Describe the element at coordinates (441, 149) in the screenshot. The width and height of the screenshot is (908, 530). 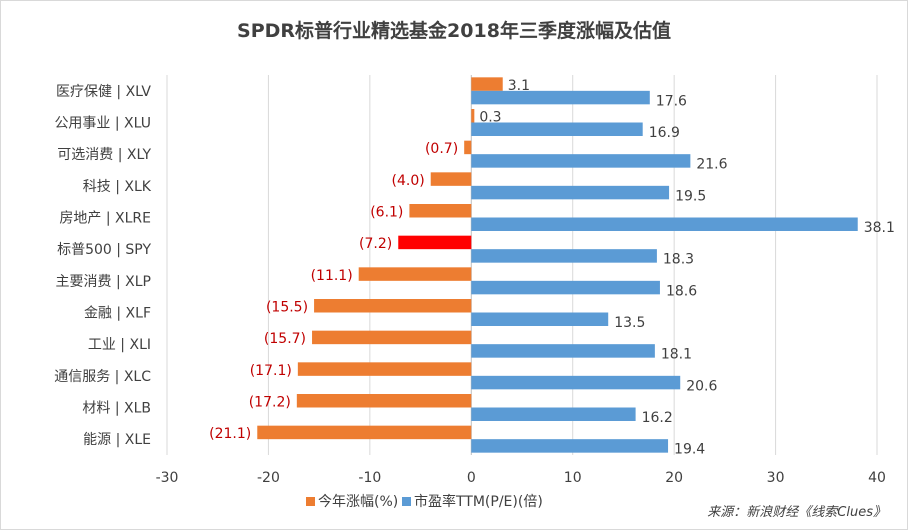
I see `value-label-change: (0.7)` at that location.